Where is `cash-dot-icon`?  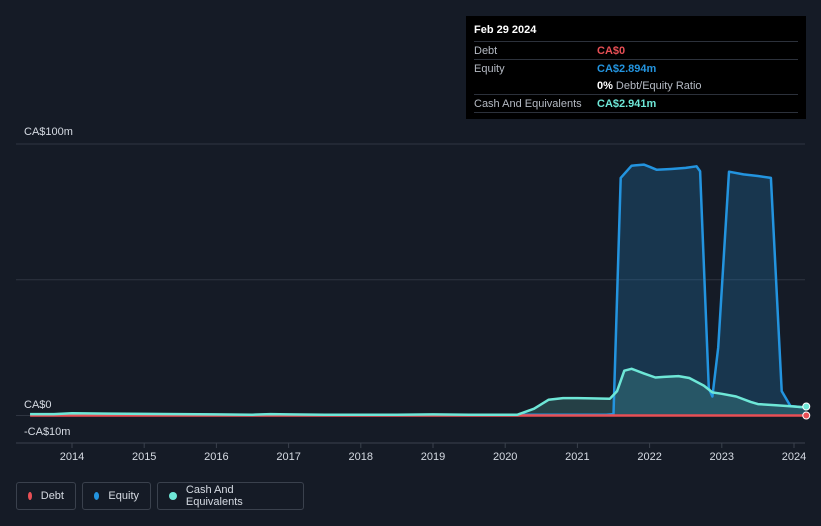 cash-dot-icon is located at coordinates (173, 496).